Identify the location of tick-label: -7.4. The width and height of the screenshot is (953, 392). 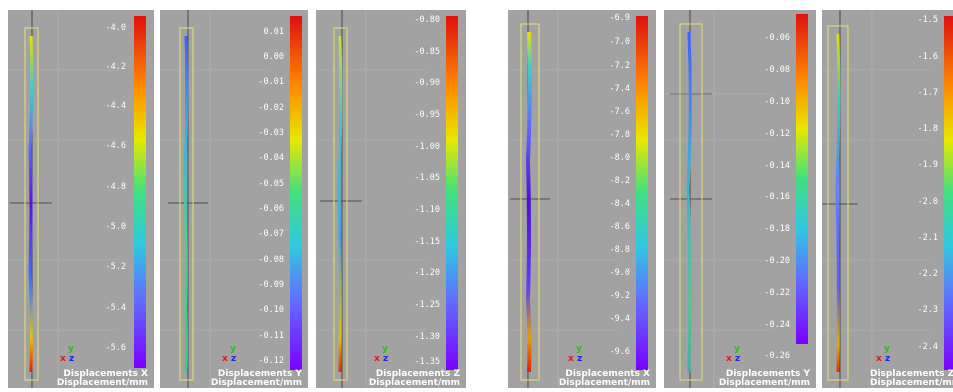
(619, 89).